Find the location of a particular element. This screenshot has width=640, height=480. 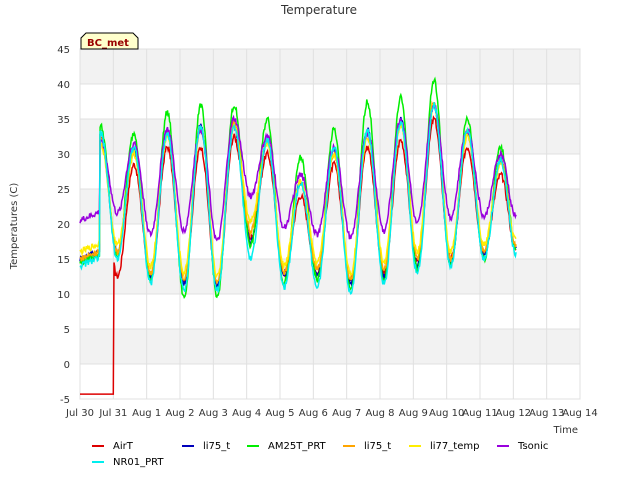

y-tick-label: 15 is located at coordinates (63, 260).